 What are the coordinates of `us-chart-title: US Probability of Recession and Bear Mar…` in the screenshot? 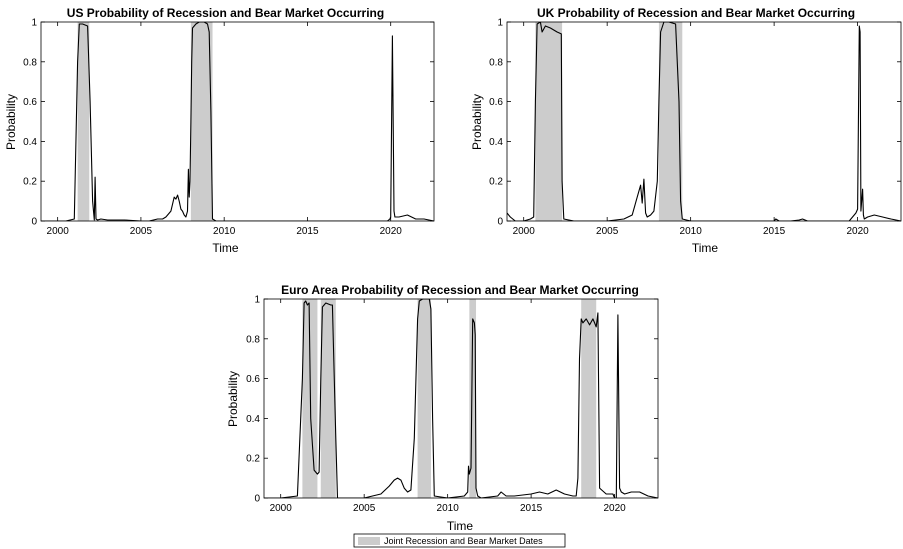 It's located at (225, 13).